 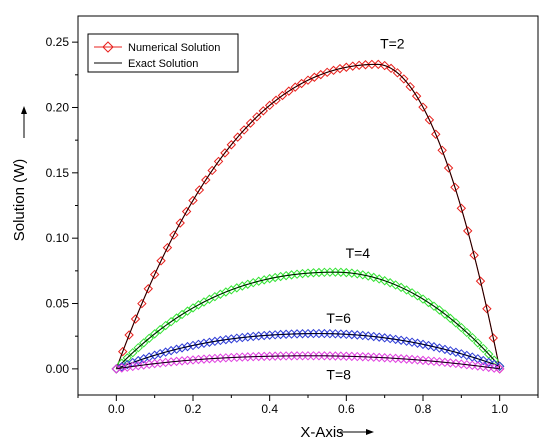 What do you see at coordinates (308, 405) in the screenshot?
I see `x-axis-ticks: 0.0 0.2 0.4 0.6 0.8 1.0` at bounding box center [308, 405].